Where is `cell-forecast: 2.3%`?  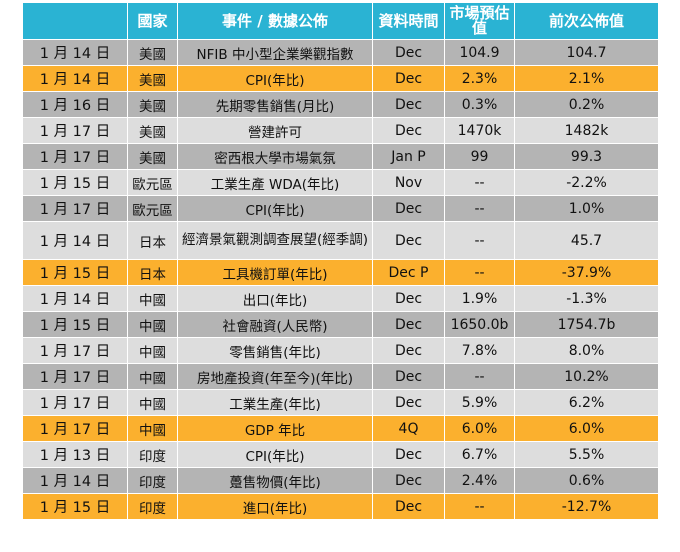 cell-forecast: 2.3% is located at coordinates (479, 78).